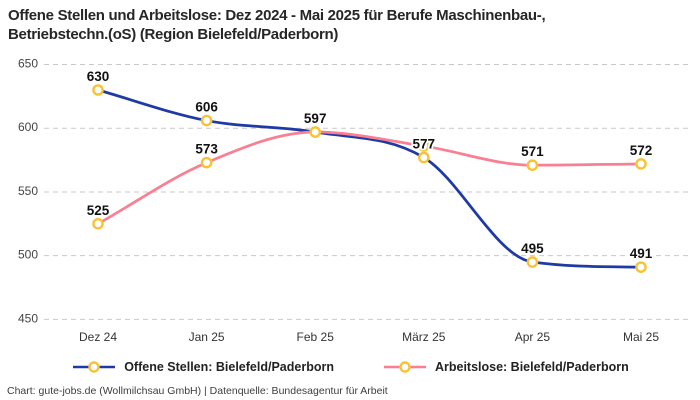 Image resolution: width=700 pixels, height=400 pixels. I want to click on legend-item-offene-stellen: Offene Stellen: Bielefeld/Paderborn, so click(202, 367).